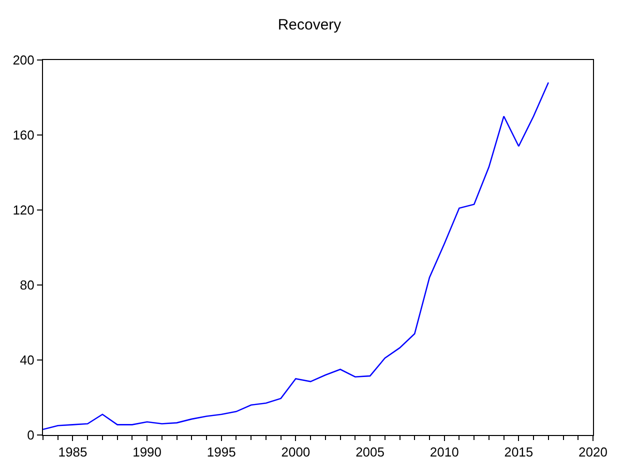 The width and height of the screenshot is (619, 472). Describe the element at coordinates (23, 135) in the screenshot. I see `y-tick-label: 160` at that location.